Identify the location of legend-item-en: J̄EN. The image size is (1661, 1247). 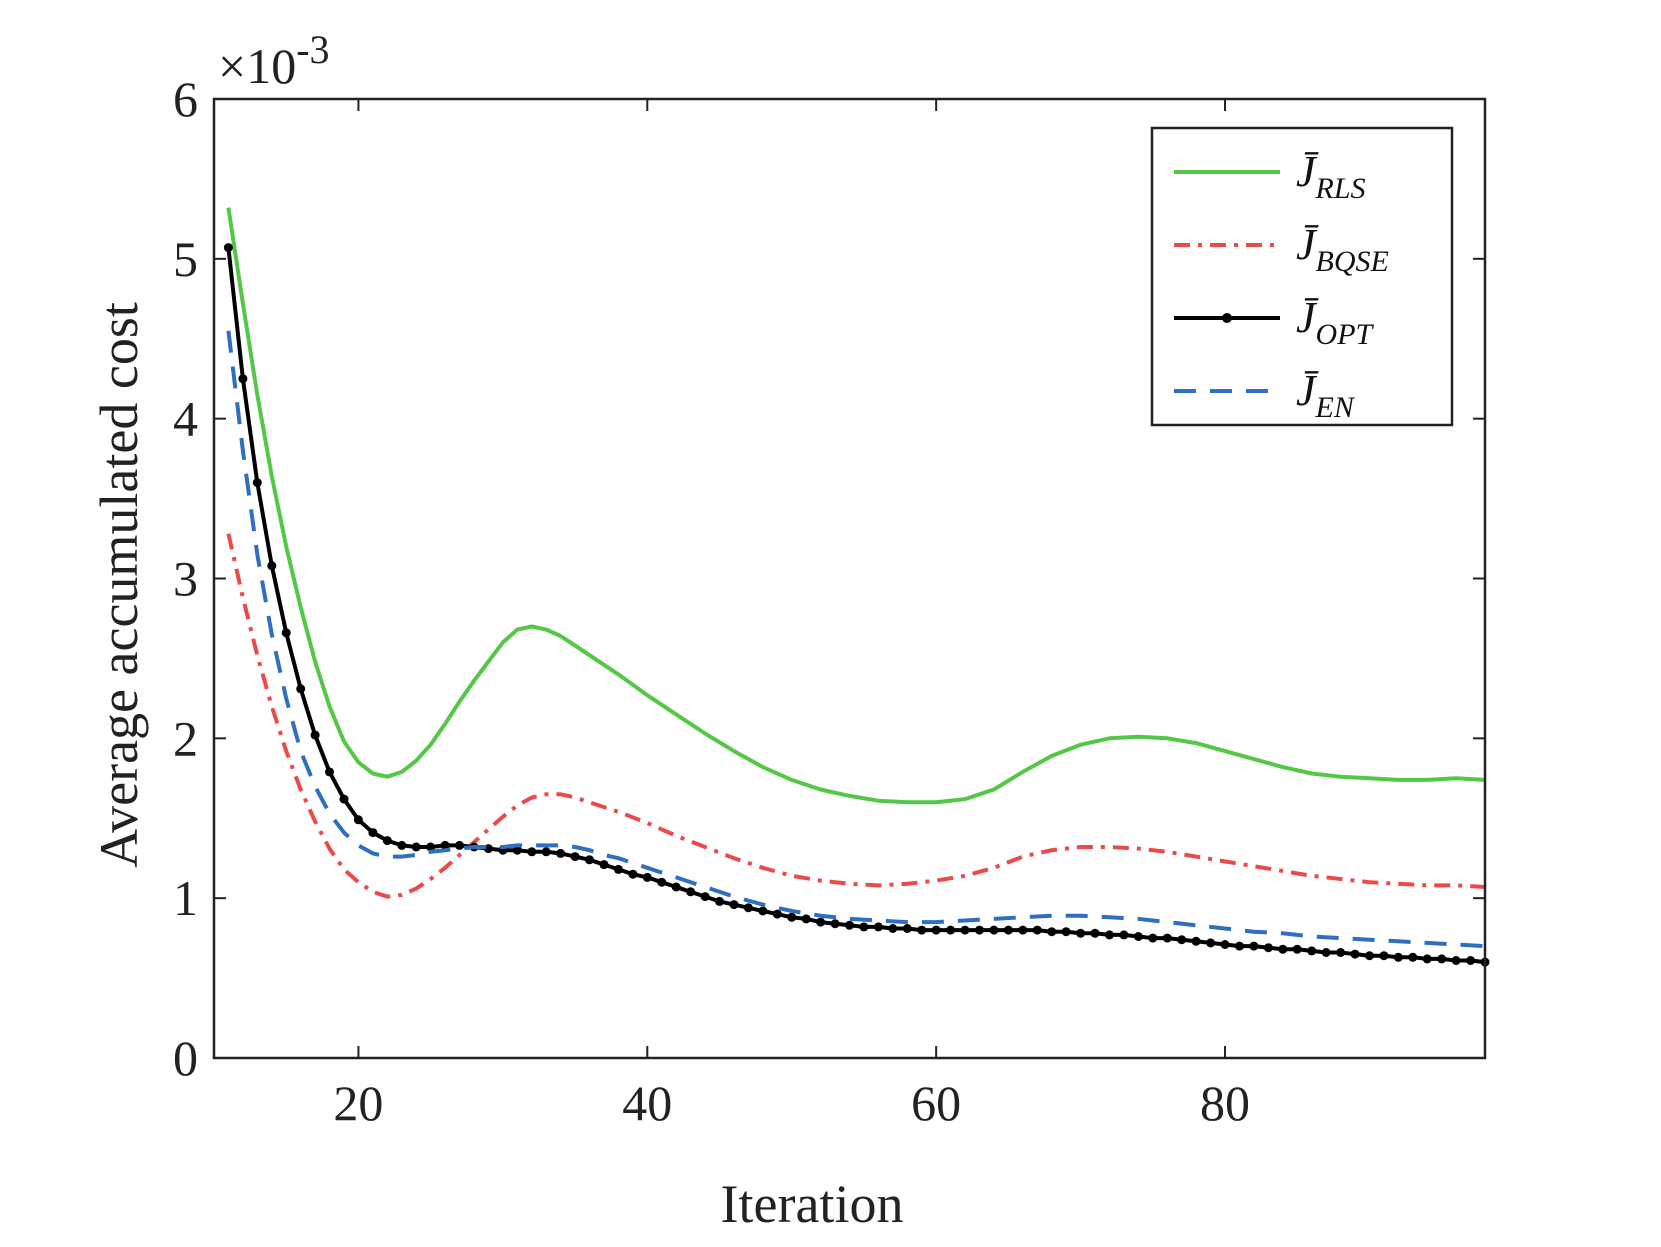
(1265, 395).